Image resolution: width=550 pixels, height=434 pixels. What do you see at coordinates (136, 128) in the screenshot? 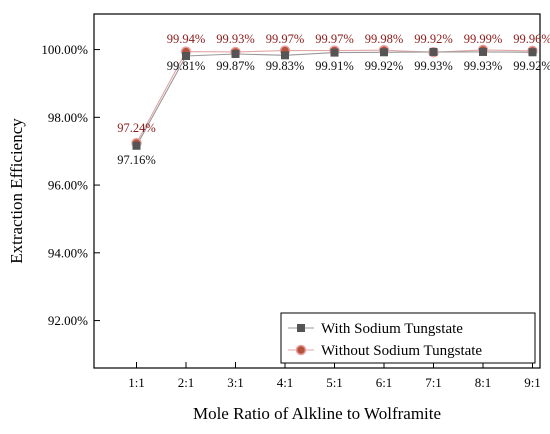
I see `data-label-without: 97.24%` at bounding box center [136, 128].